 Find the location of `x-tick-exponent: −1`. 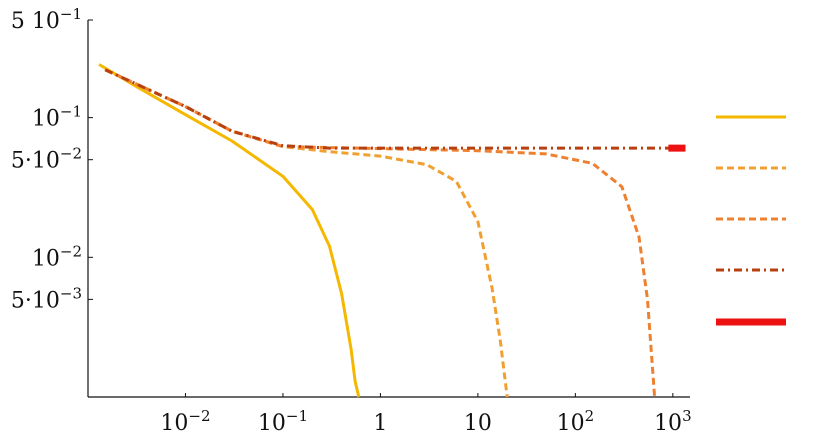

x-tick-exponent: −1 is located at coordinates (297, 416).